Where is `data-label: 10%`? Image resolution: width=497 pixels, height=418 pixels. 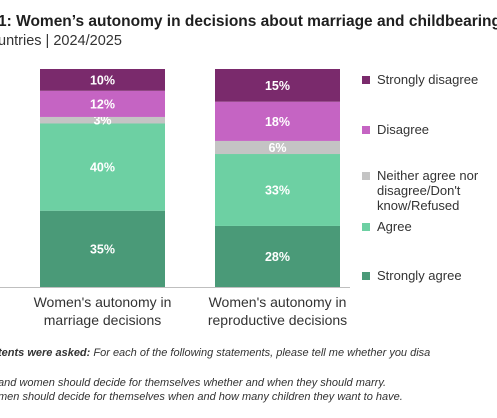 data-label: 10% is located at coordinates (102, 80).